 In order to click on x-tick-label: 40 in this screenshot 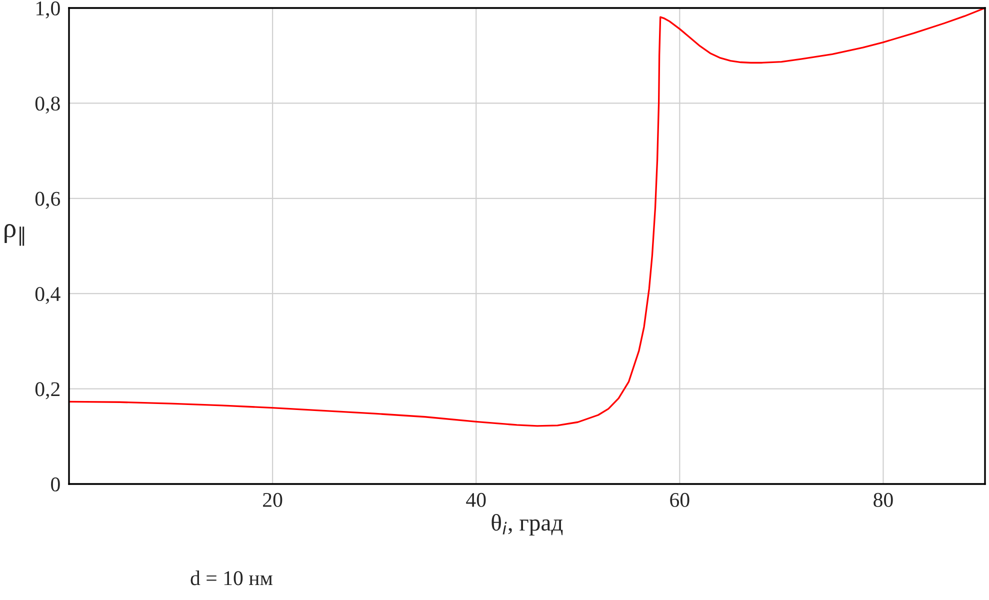, I will do `click(476, 499)`.